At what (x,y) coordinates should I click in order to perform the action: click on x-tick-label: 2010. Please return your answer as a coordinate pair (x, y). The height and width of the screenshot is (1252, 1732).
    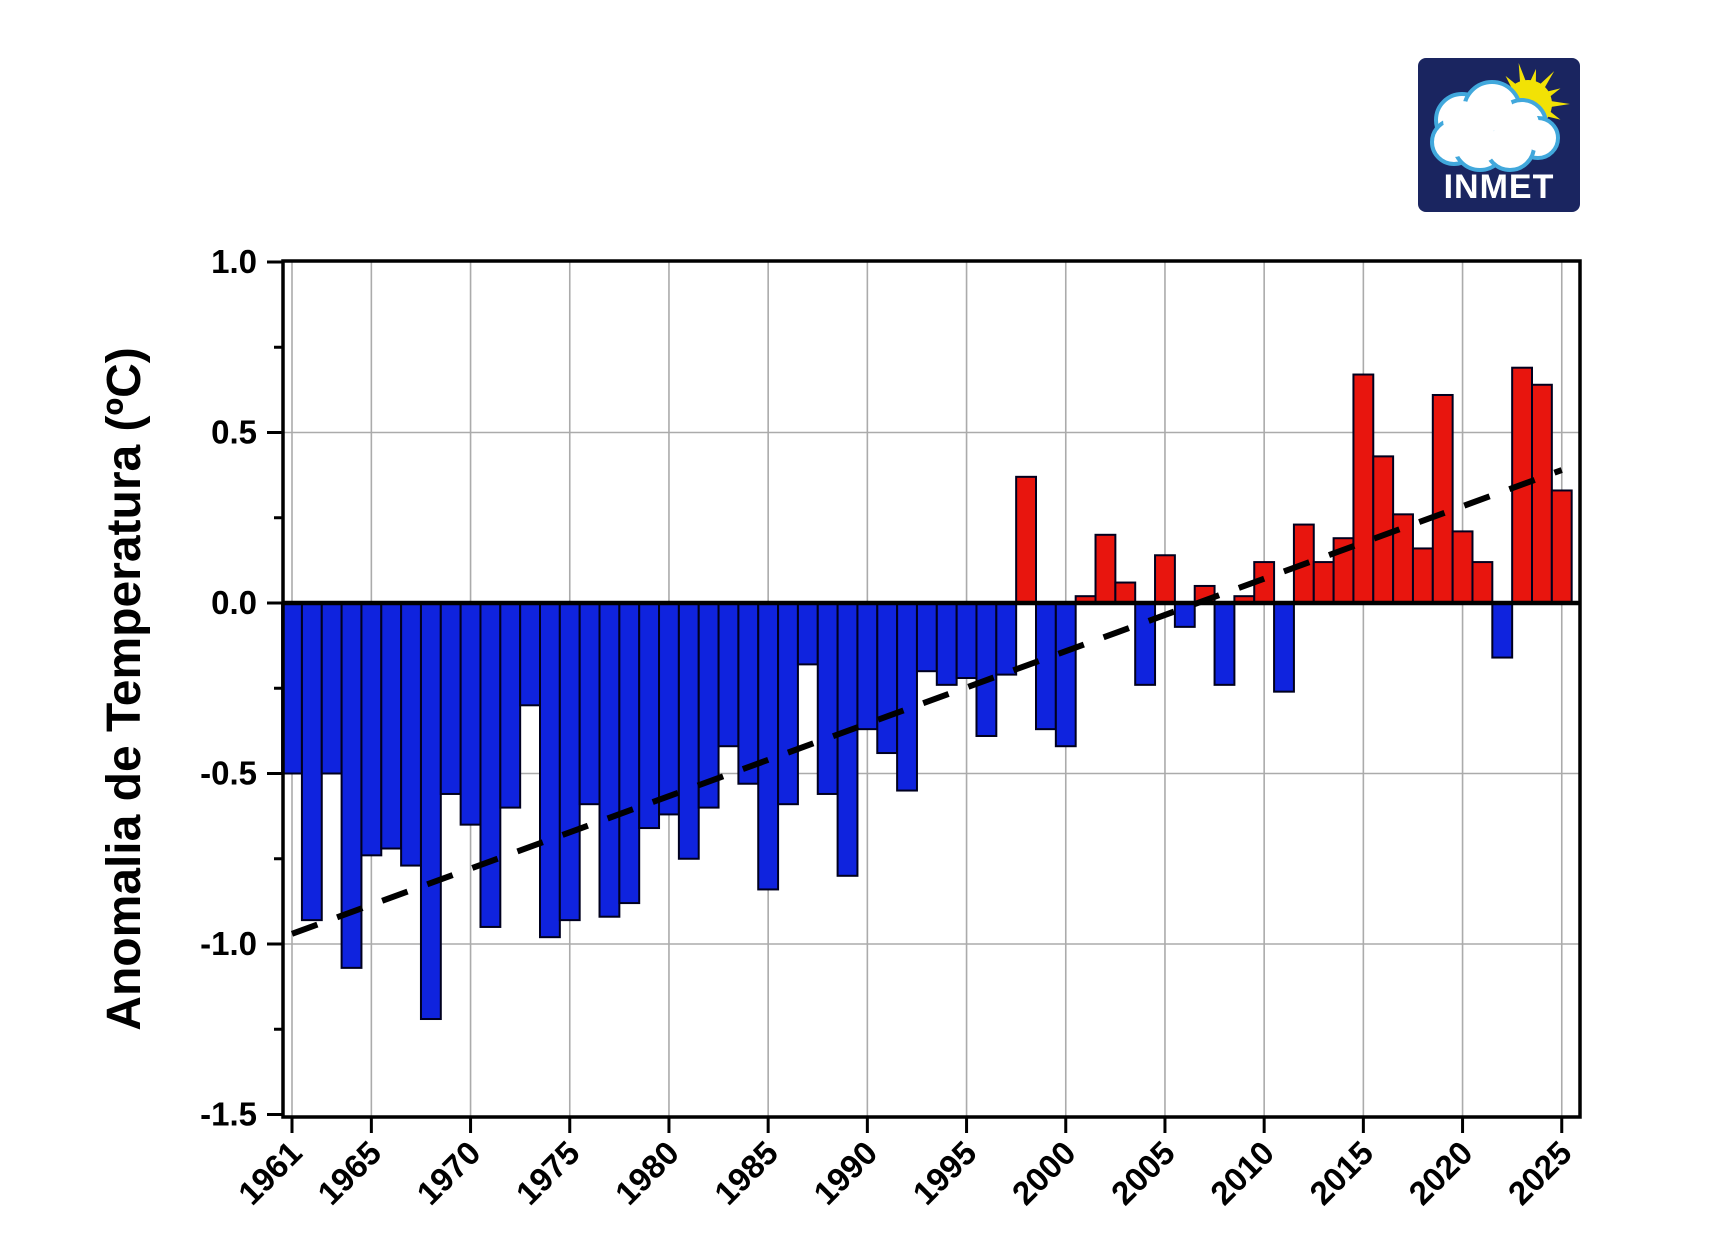
    Looking at the image, I should click on (1242, 1173).